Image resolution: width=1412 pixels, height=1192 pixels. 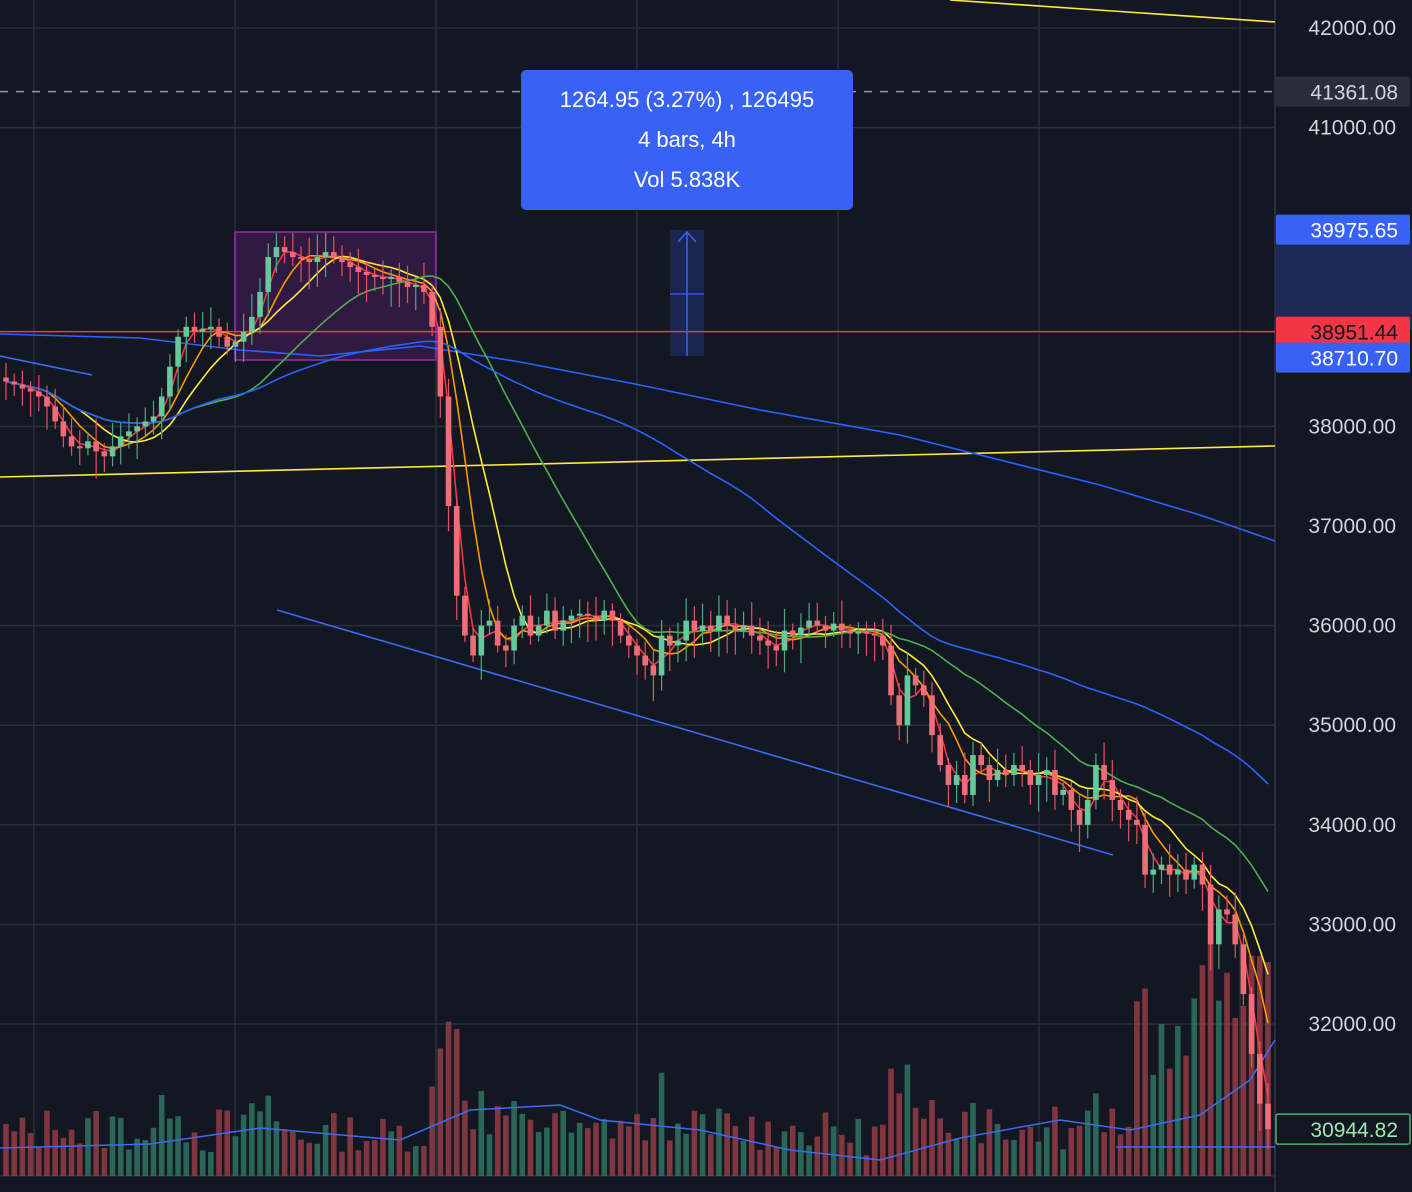 I want to click on price-tick-label: 33000.00, so click(x=1352, y=924).